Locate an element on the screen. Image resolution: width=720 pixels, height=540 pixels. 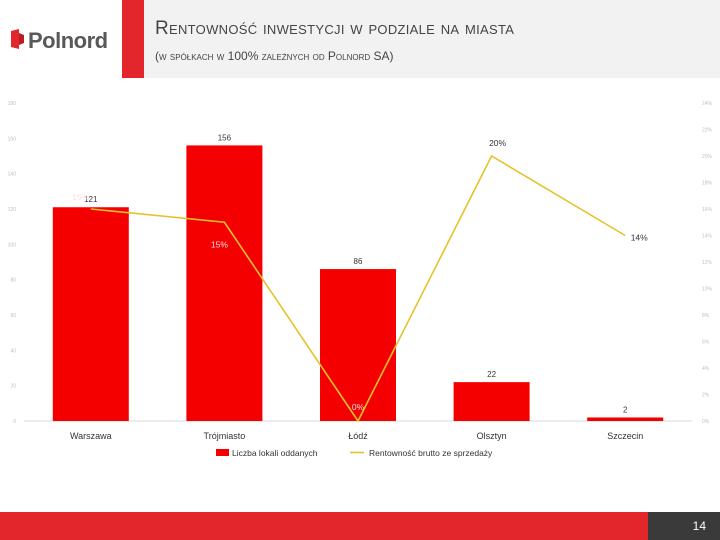
category-label: Warszawa is located at coordinates (91, 436).